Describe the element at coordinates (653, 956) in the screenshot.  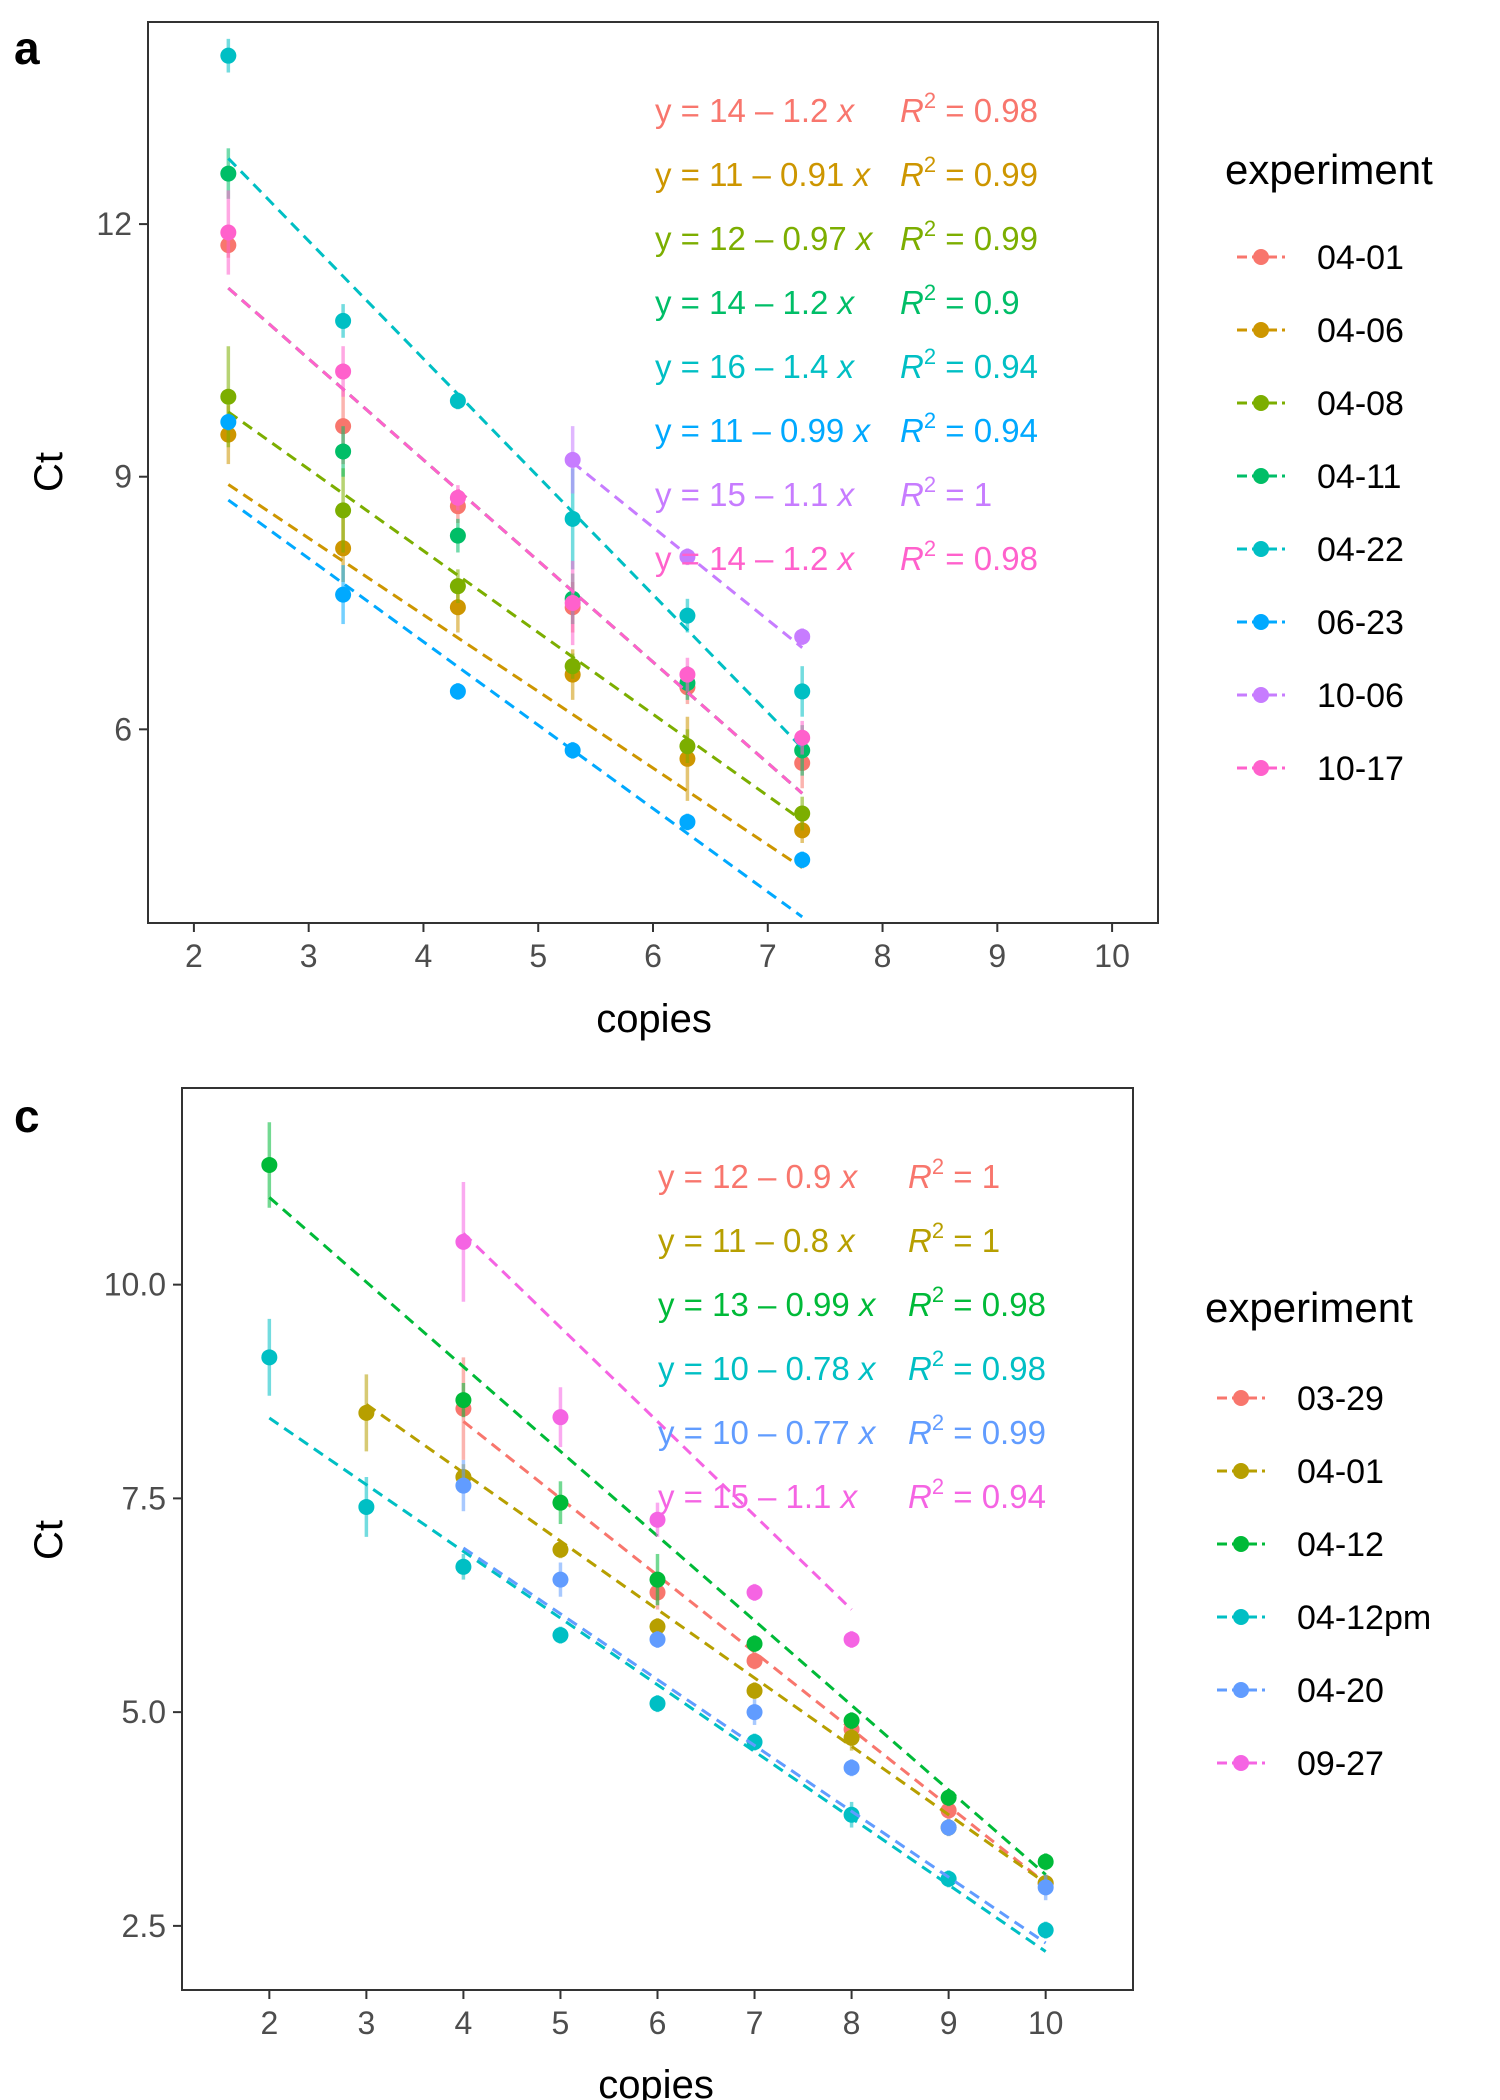
I see `x-tick-label: 6` at that location.